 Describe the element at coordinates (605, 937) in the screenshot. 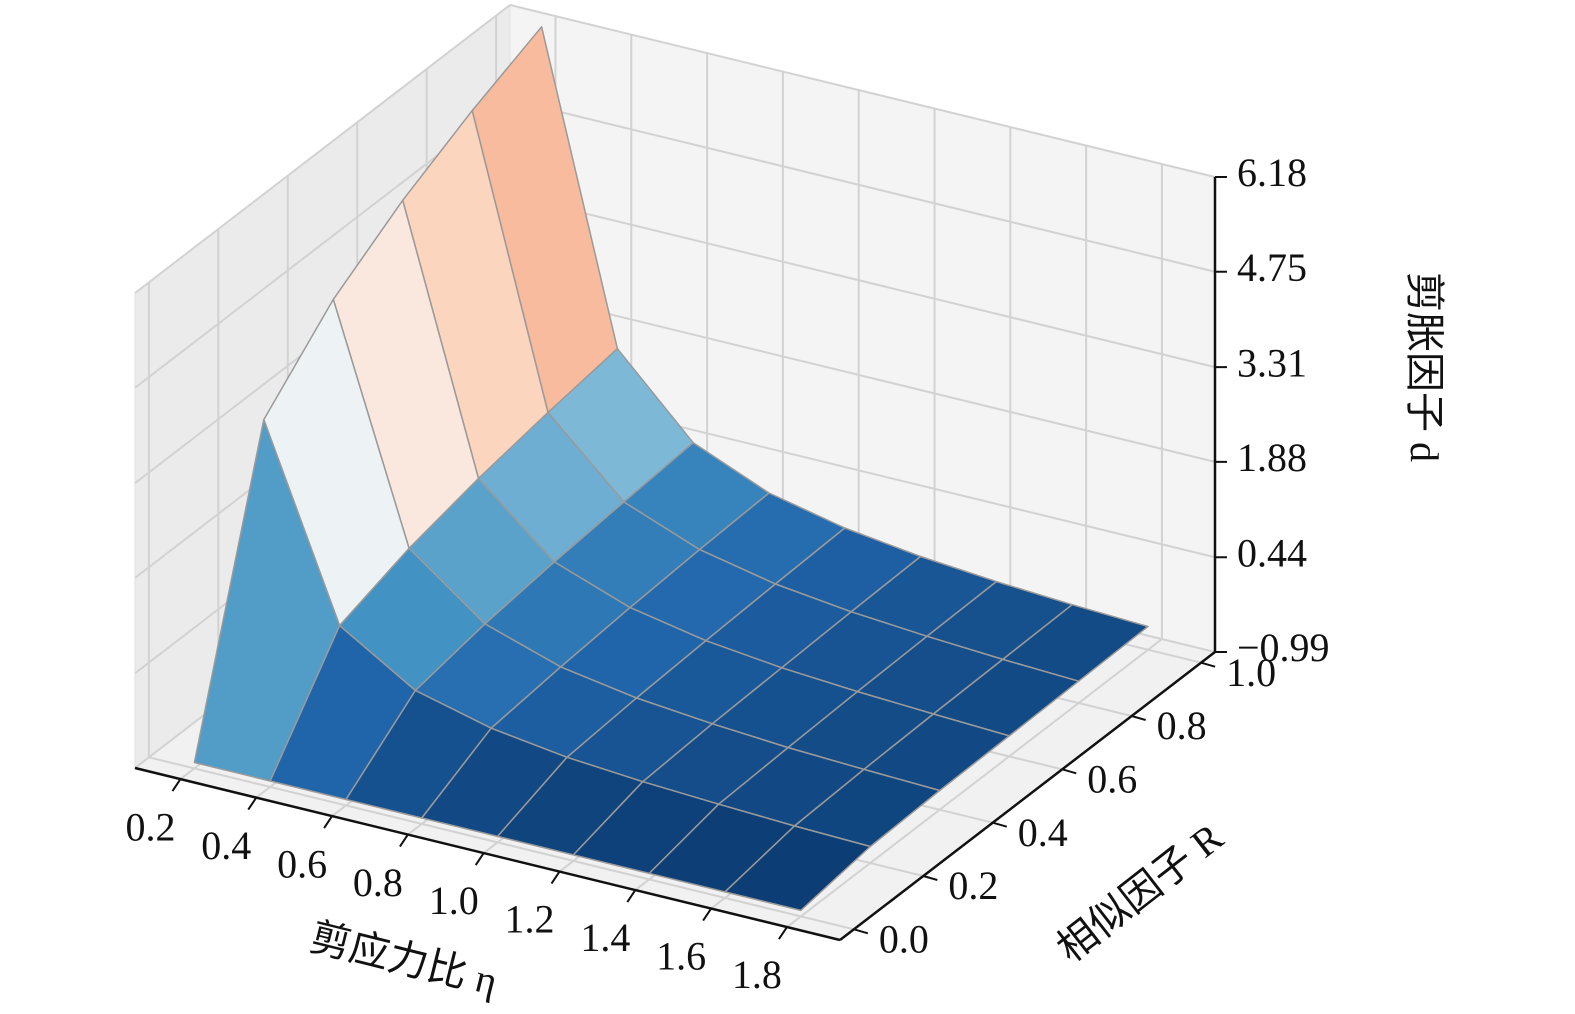

I see `x-tick-label: 1.4` at that location.